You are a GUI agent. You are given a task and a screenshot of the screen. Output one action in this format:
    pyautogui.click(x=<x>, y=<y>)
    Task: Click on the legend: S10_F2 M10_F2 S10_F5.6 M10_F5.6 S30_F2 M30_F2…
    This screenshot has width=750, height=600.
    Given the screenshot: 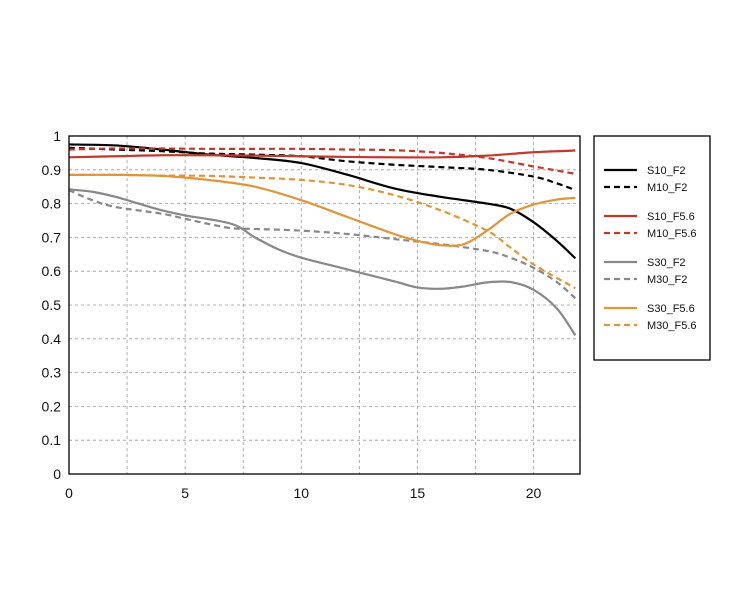 What is the action you would take?
    pyautogui.click(x=652, y=248)
    